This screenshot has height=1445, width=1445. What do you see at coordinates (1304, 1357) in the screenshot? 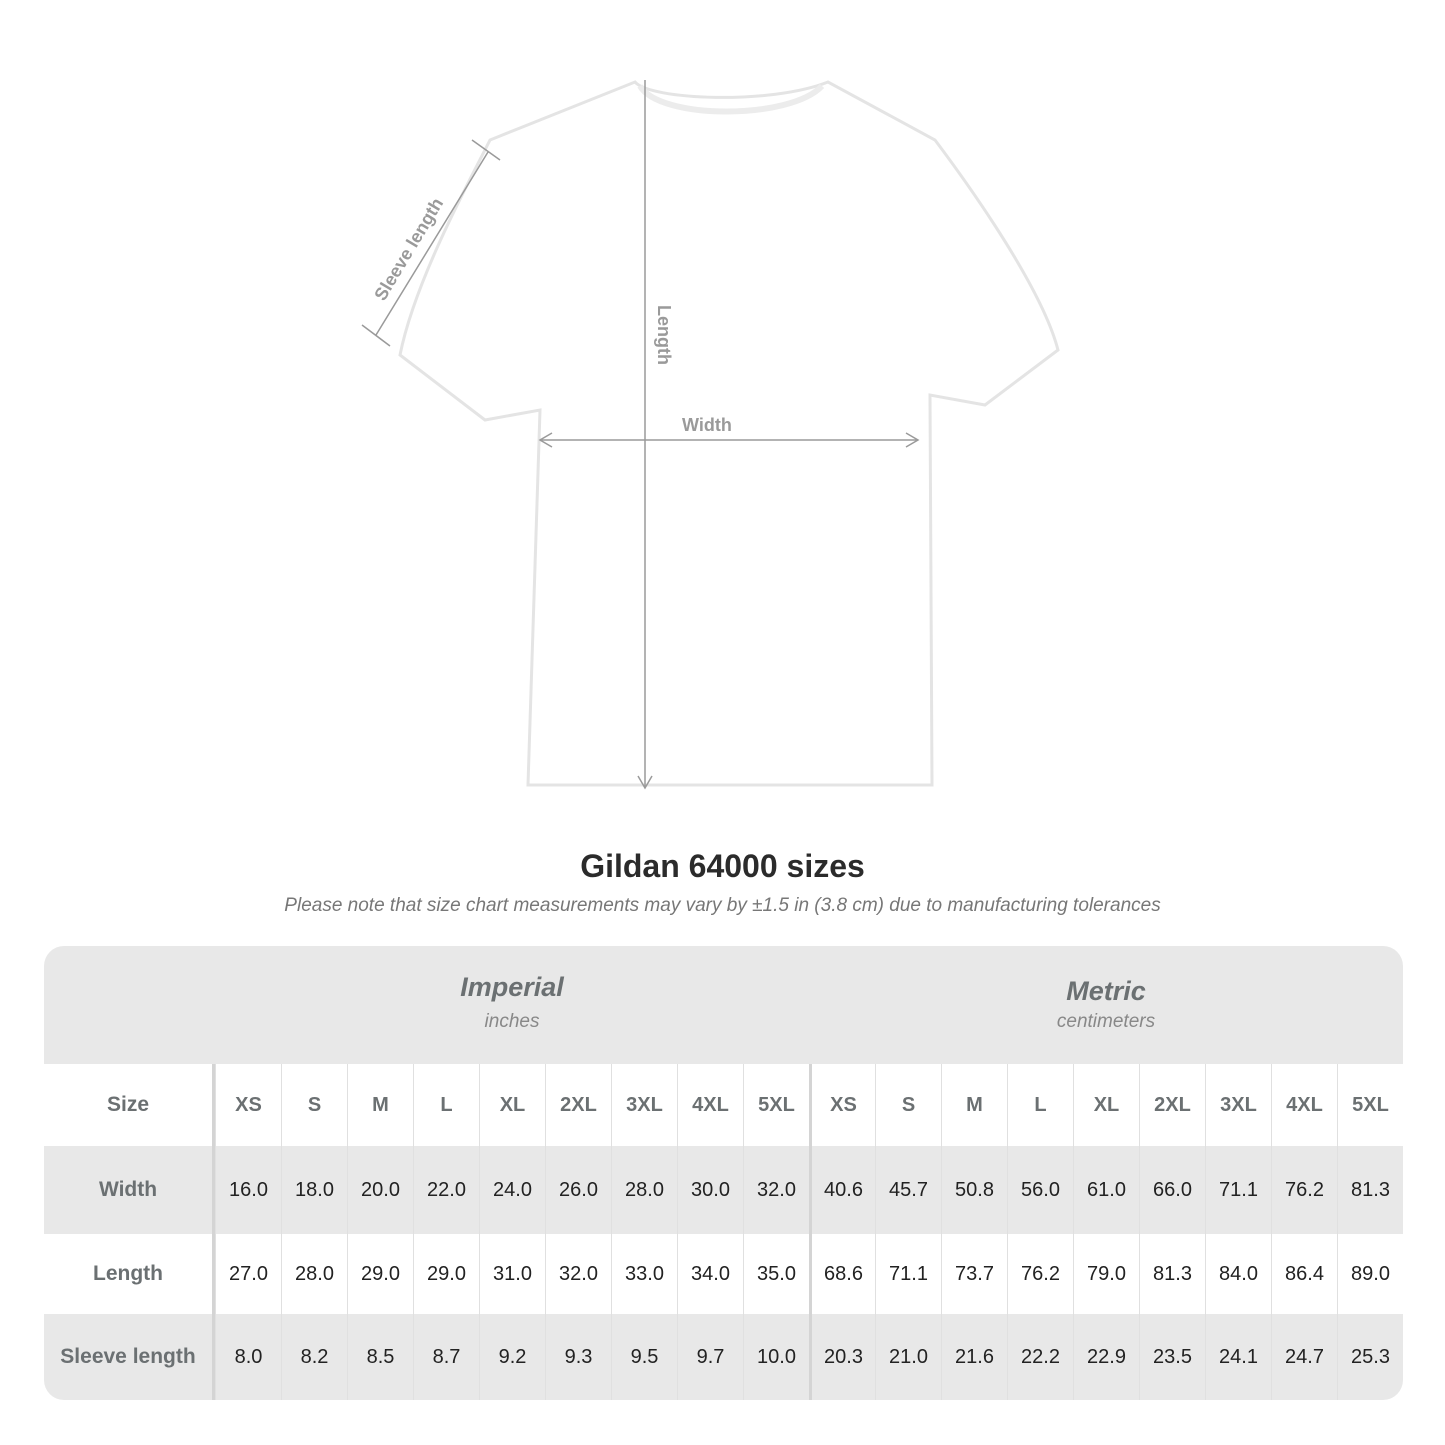
I see `metric-value-cell: 24.7` at bounding box center [1304, 1357].